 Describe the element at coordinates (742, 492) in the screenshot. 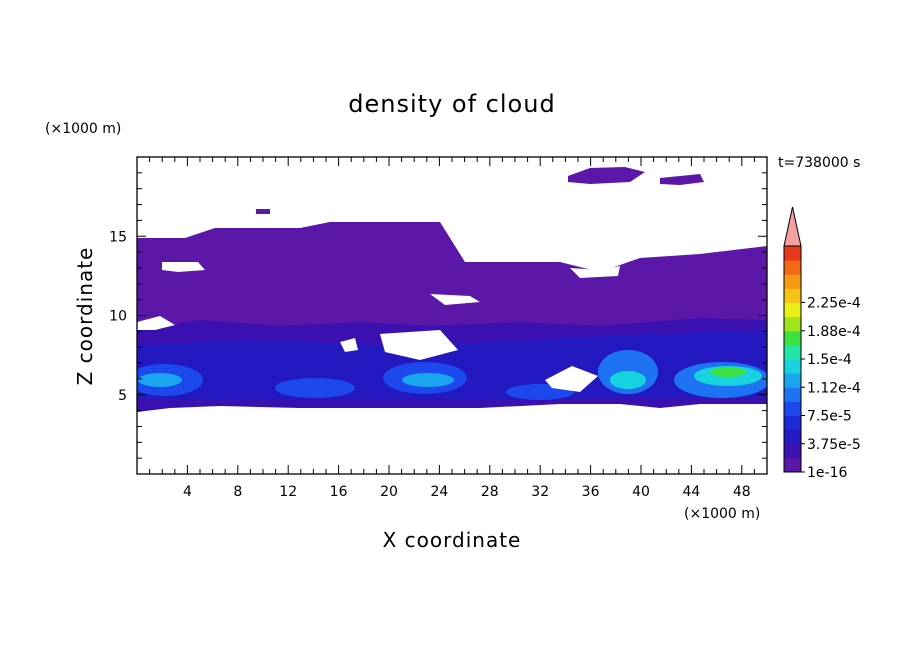

I see `x-tick-label: 48` at that location.